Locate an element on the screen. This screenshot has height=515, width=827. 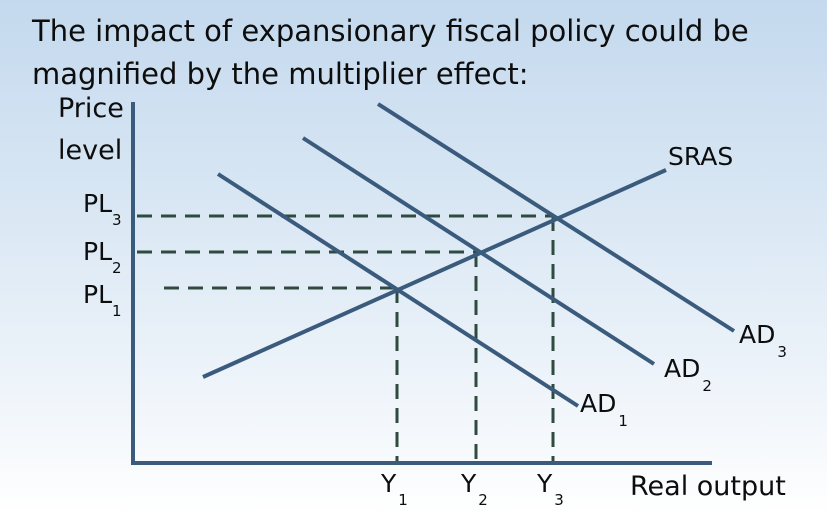
y1-label-sub: 1 is located at coordinates (403, 500).